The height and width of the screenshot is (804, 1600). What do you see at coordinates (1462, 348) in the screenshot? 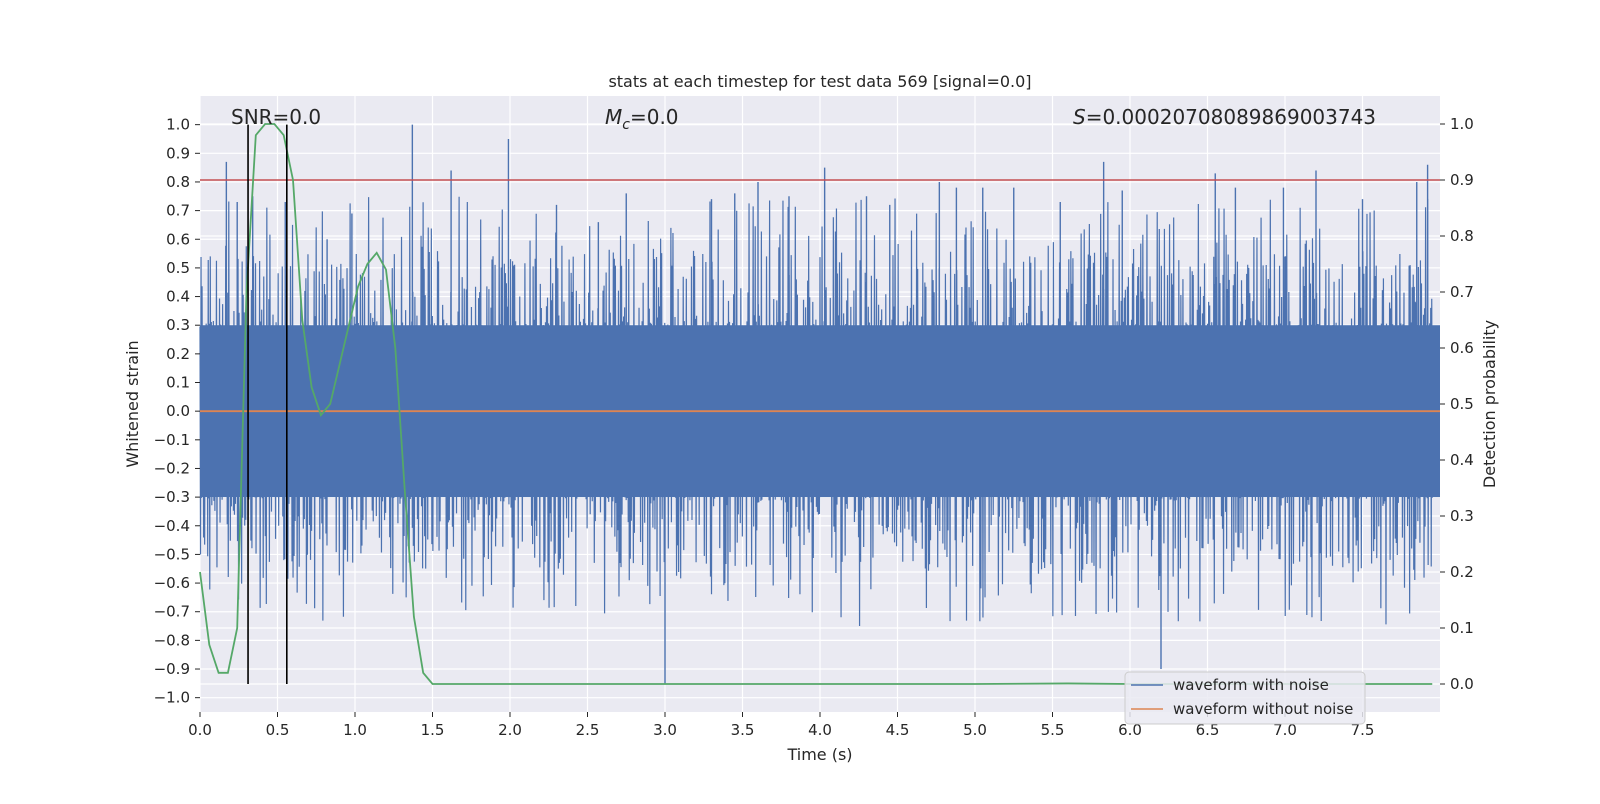
I see `y2-tick-label: 0.6` at bounding box center [1462, 348].